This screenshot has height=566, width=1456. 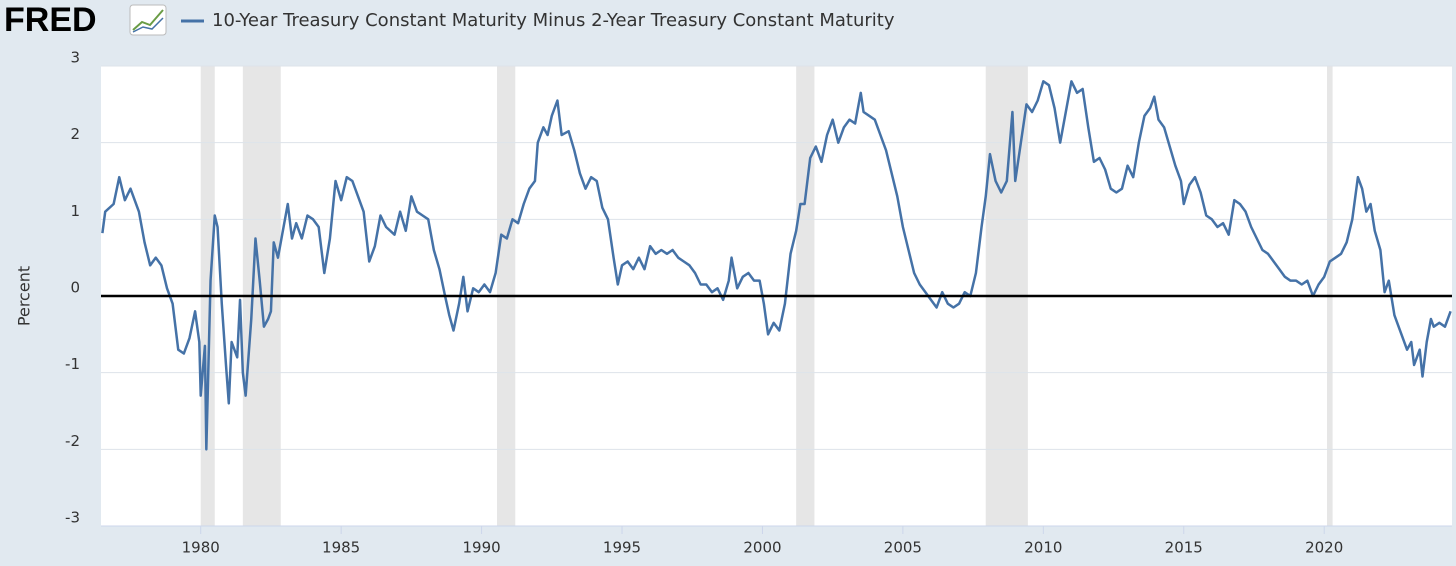 What do you see at coordinates (24, 296) in the screenshot?
I see `y-axis-label: Percent` at bounding box center [24, 296].